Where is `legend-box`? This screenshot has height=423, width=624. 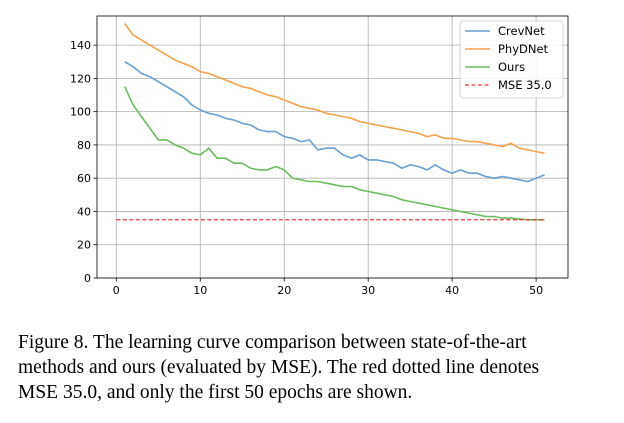
legend-box is located at coordinates (511, 59).